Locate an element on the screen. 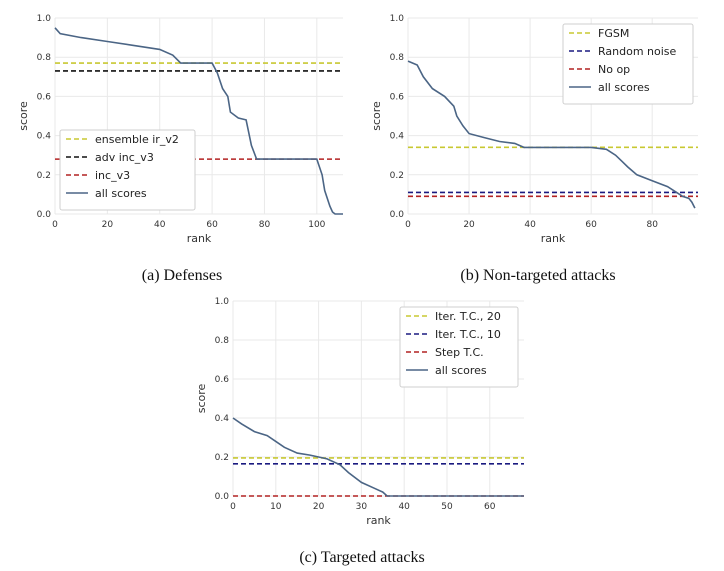  legend-entry-2: No op is located at coordinates (614, 69).